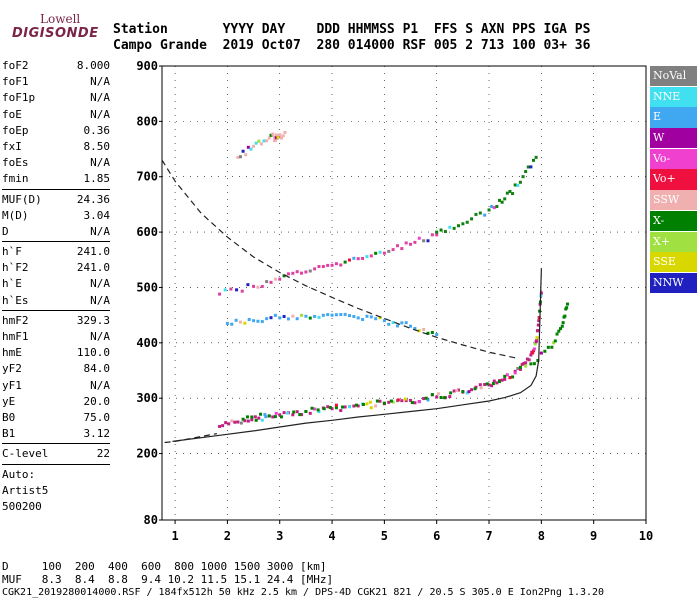 Image resolution: width=700 pixels, height=600 pixels. I want to click on x-tick-label: 2, so click(227, 536).